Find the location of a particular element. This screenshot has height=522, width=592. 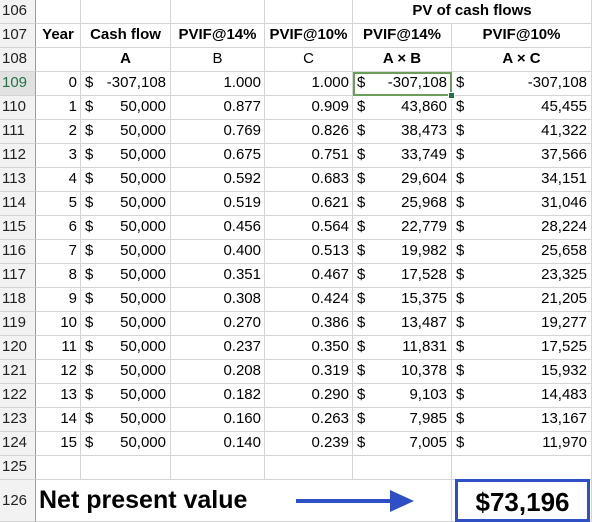

row-header: 125 is located at coordinates (18, 468).